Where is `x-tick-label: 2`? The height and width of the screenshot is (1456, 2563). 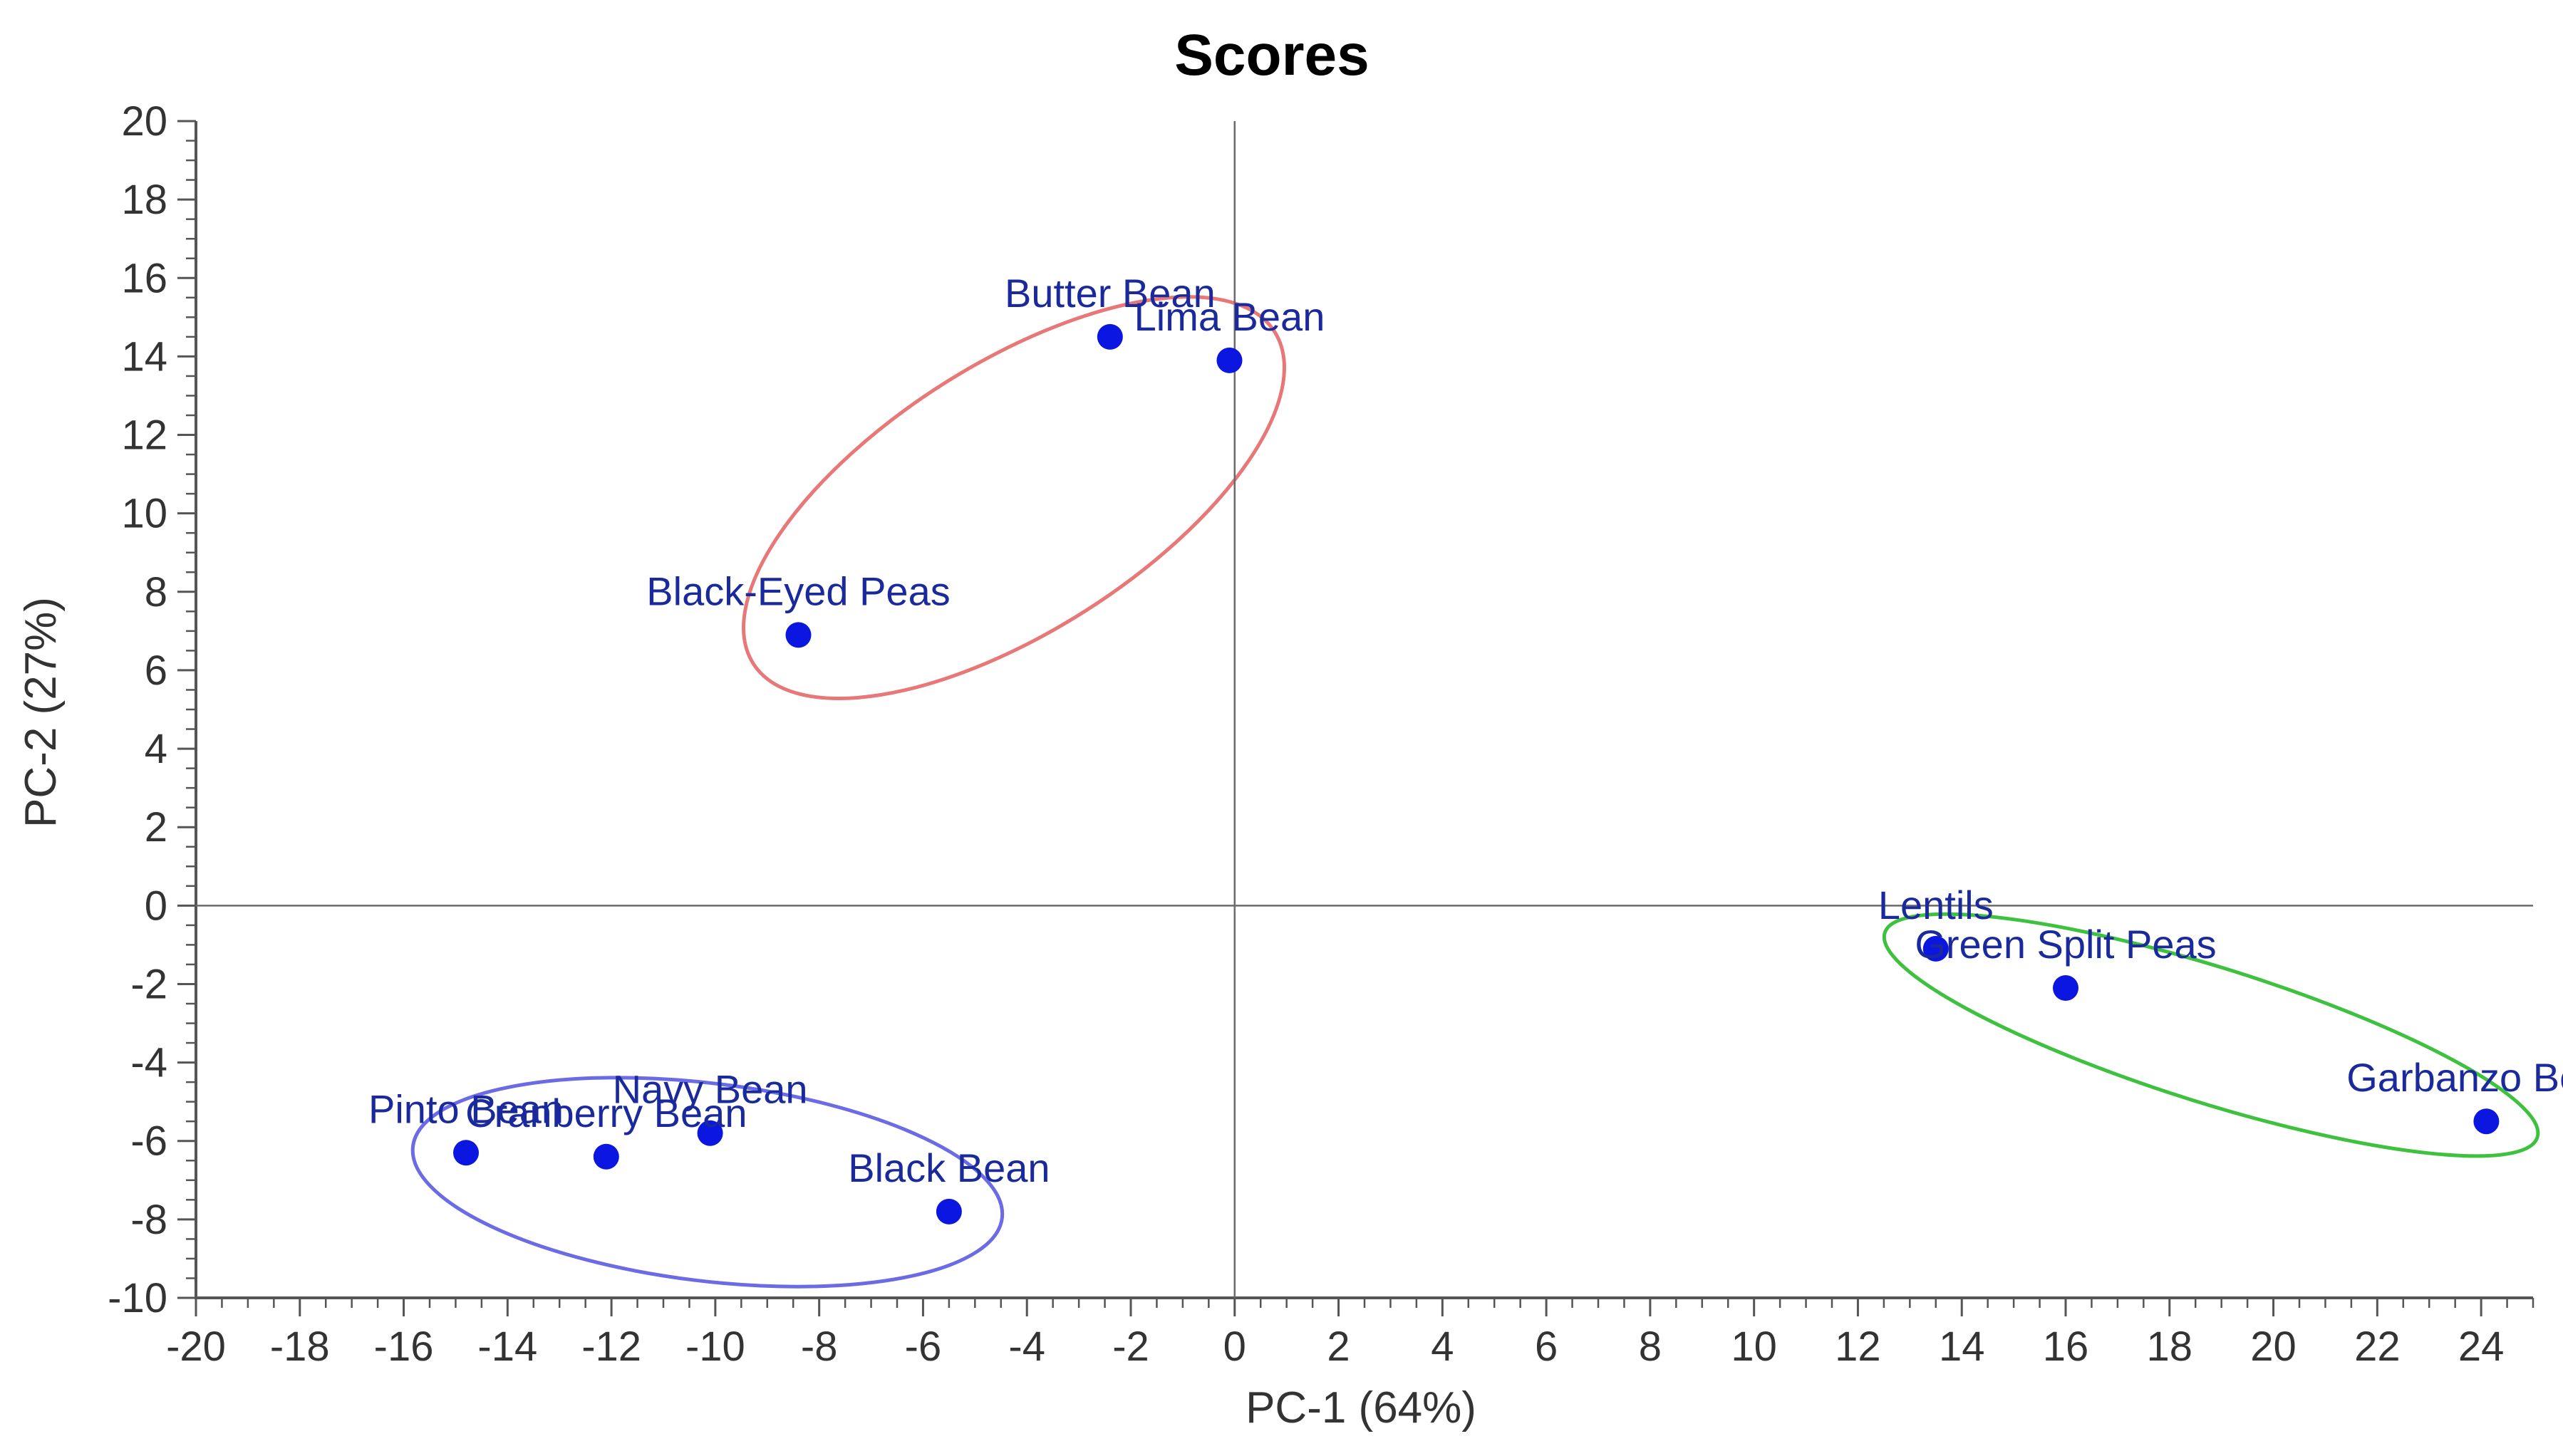 x-tick-label: 2 is located at coordinates (1338, 1347).